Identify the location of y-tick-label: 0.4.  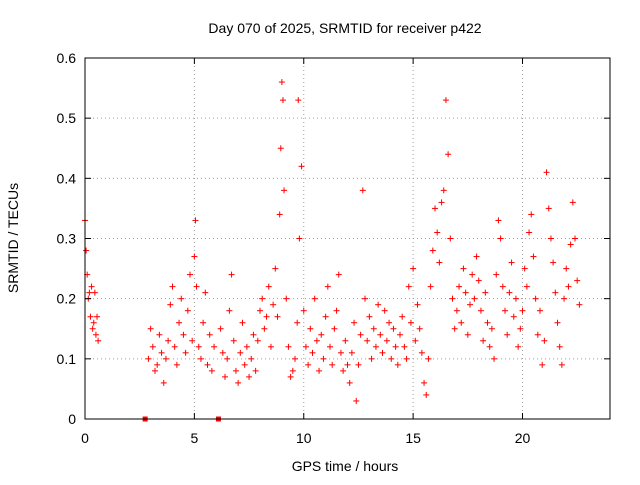
(67, 178).